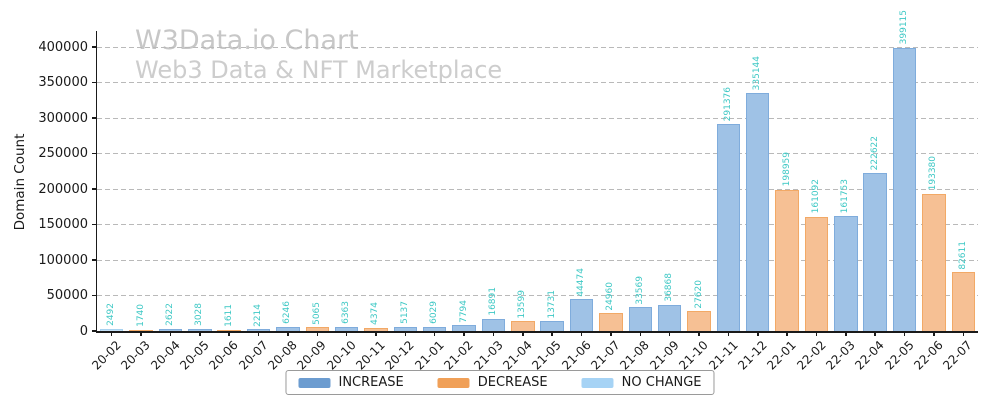 This screenshot has height=400, width=1000. I want to click on bar-value-label: 1611, so click(228, 315).